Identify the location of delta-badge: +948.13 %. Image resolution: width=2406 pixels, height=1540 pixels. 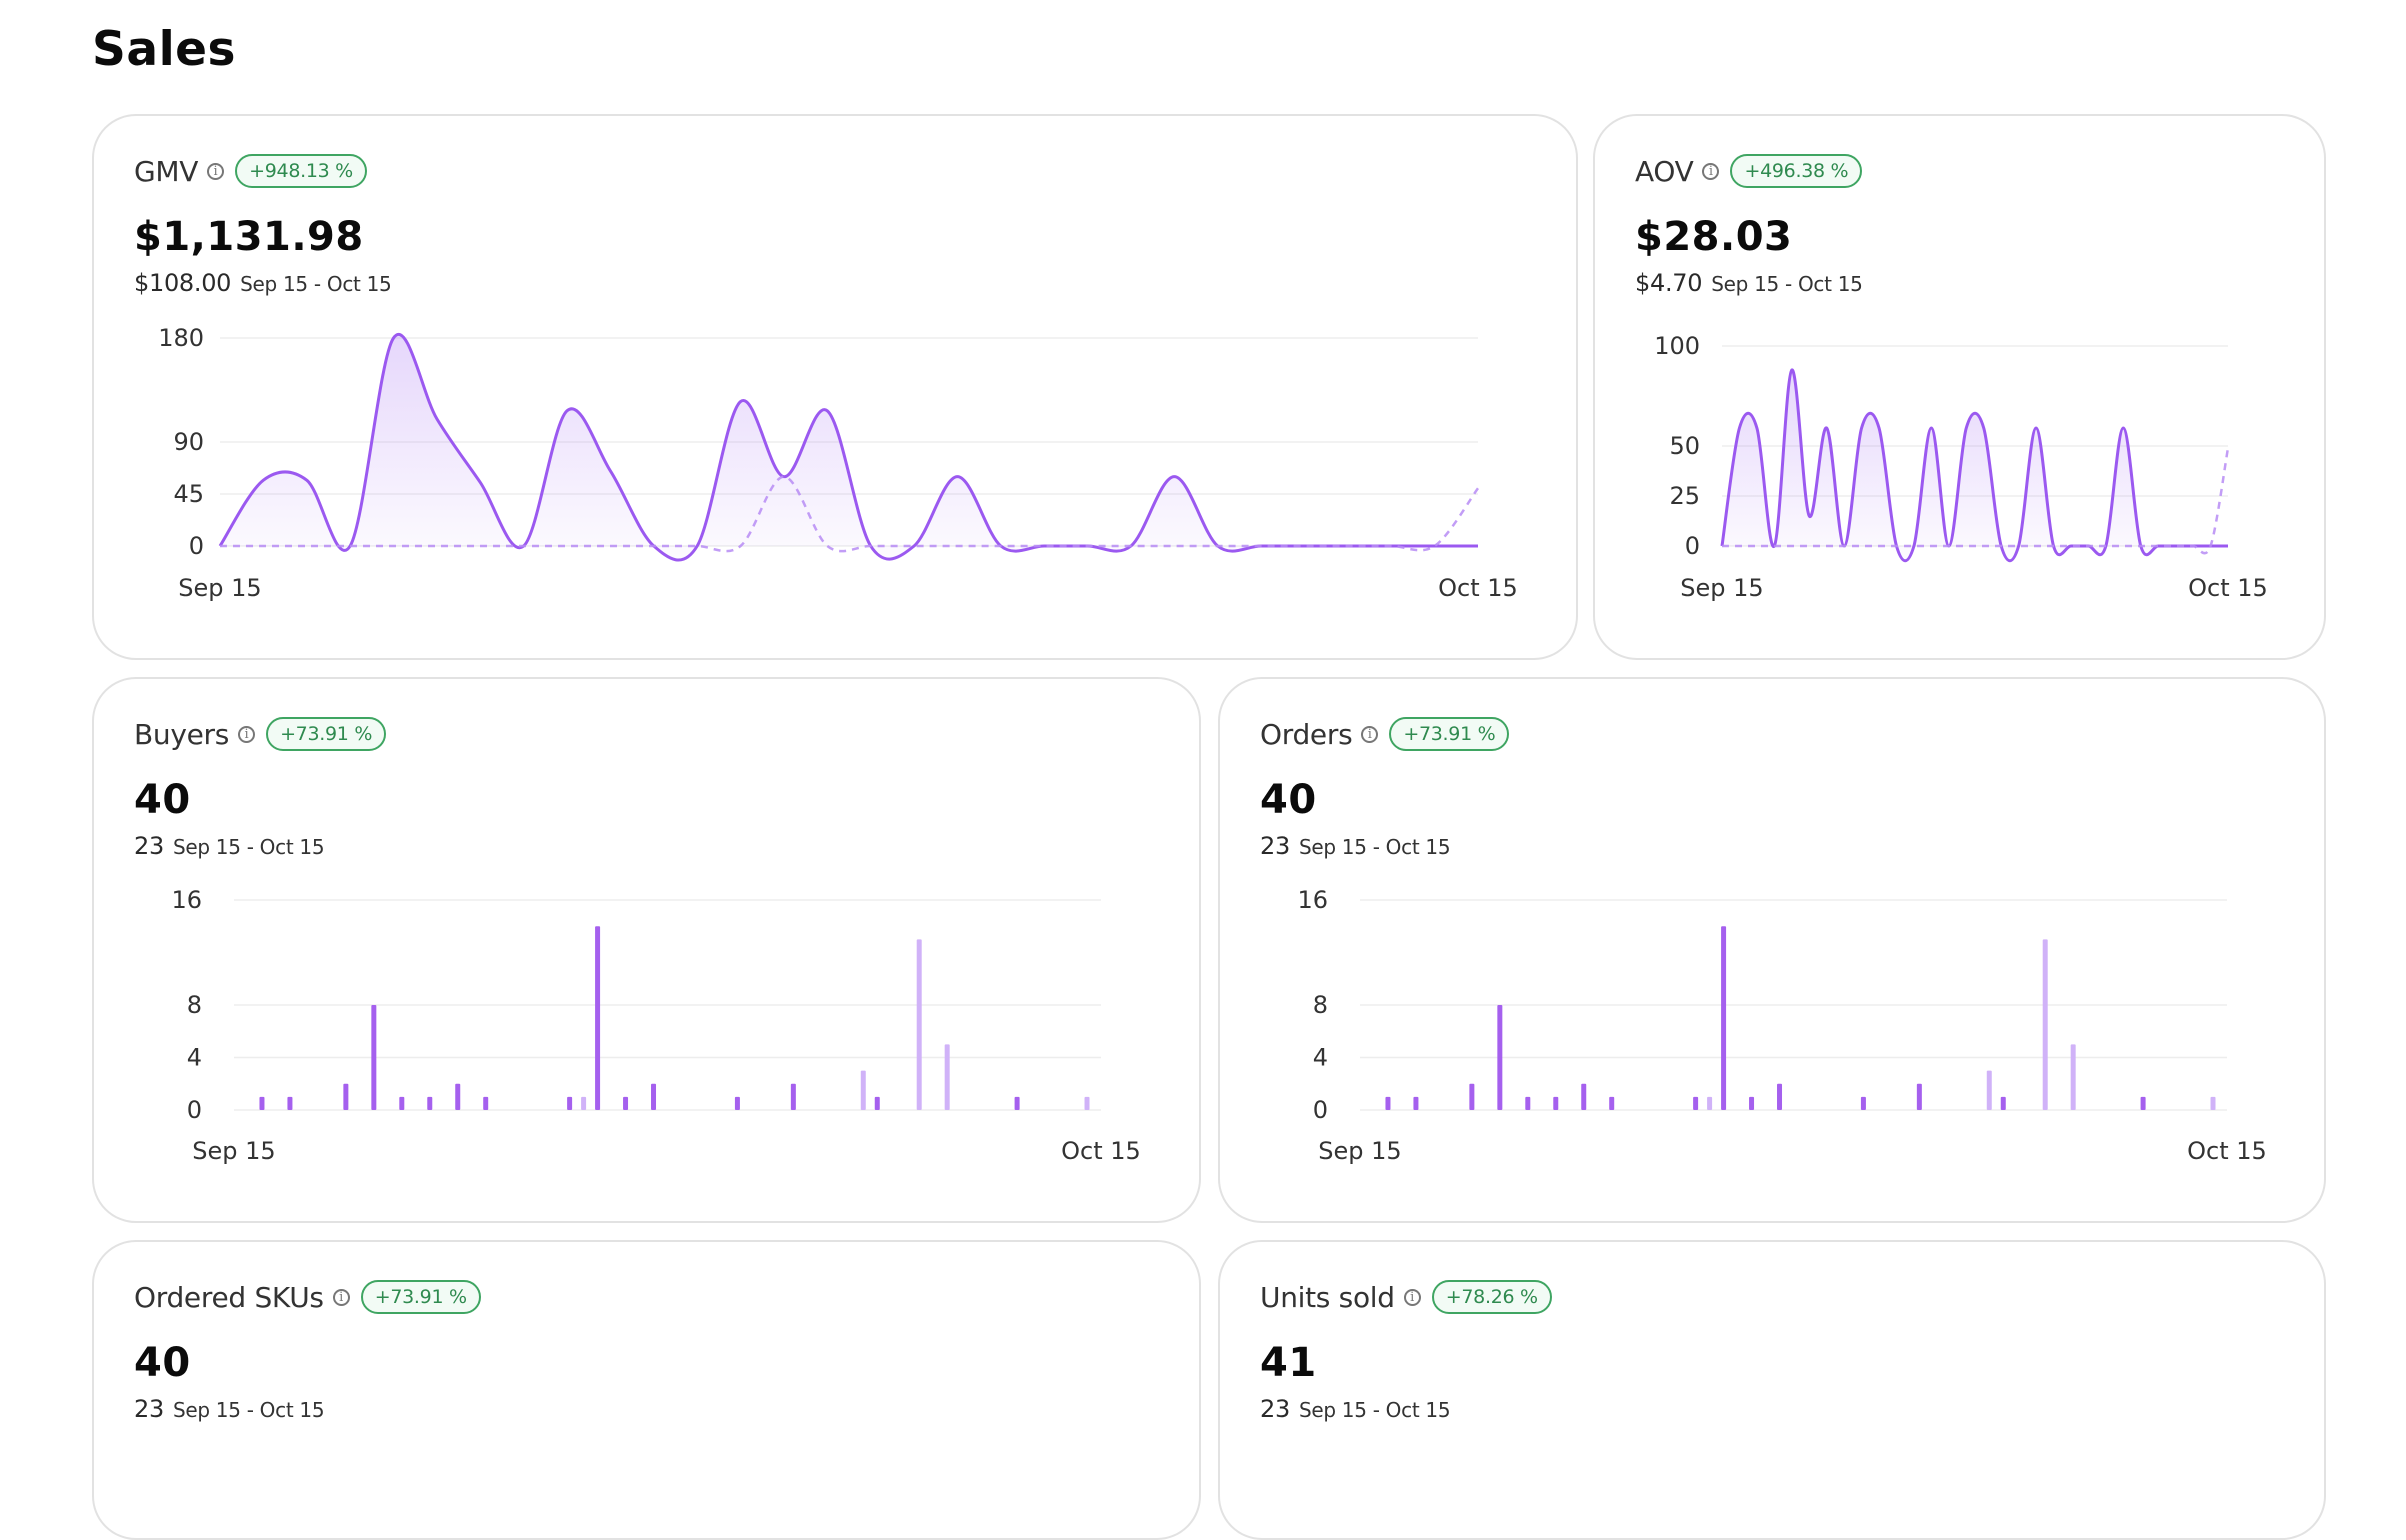
(301, 171).